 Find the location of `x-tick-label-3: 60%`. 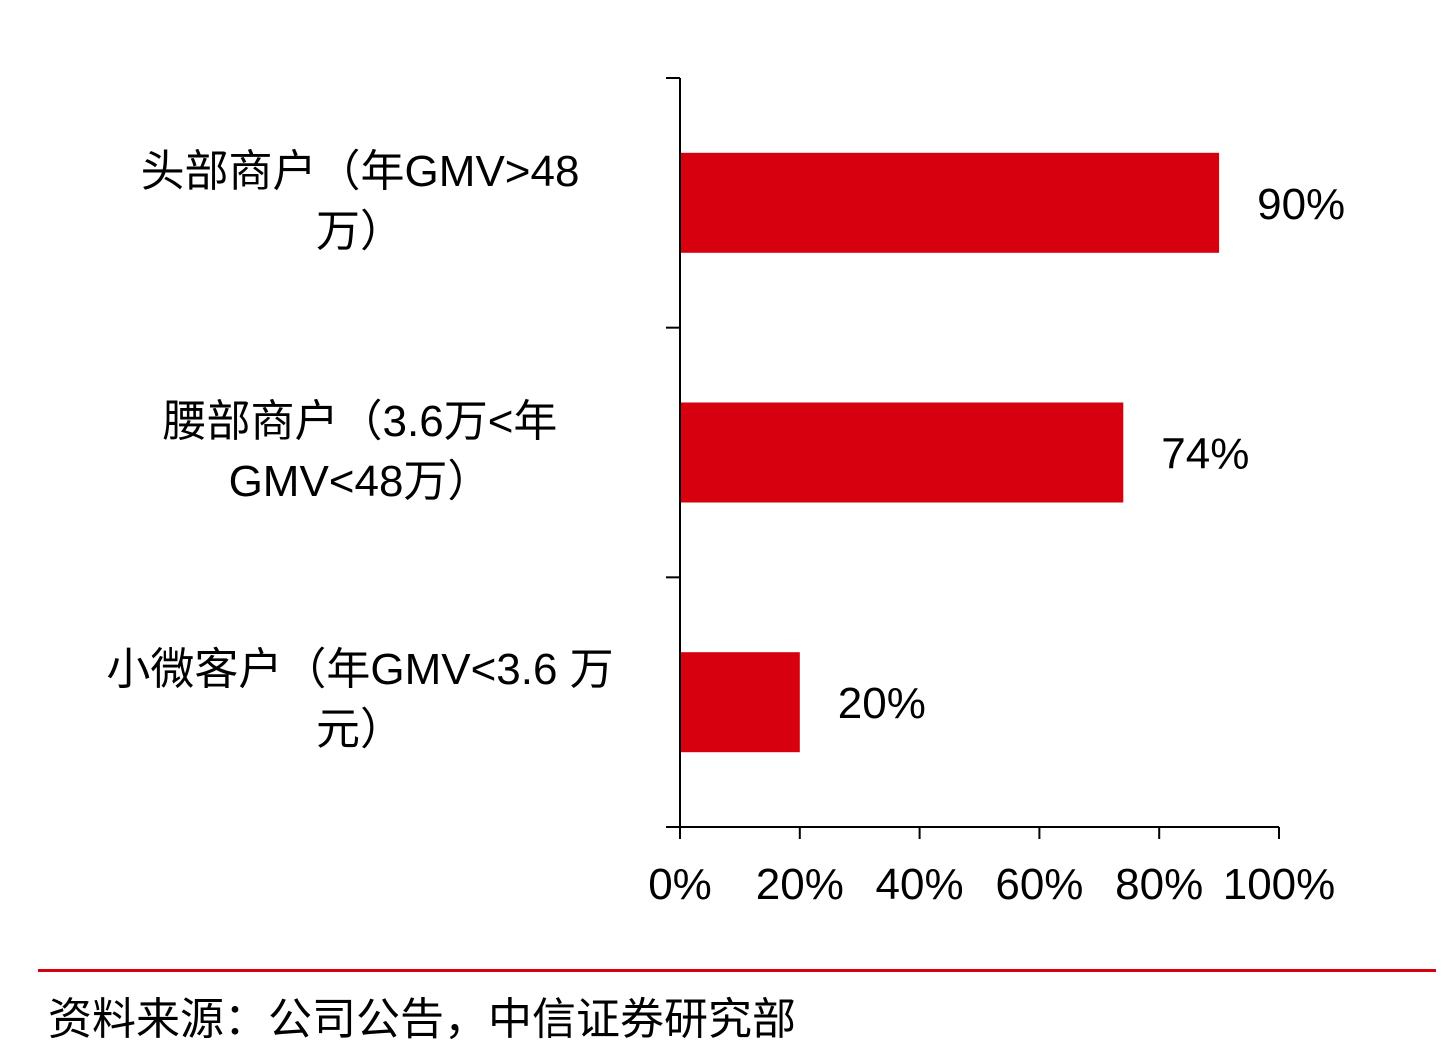

x-tick-label-3: 60% is located at coordinates (1039, 884).